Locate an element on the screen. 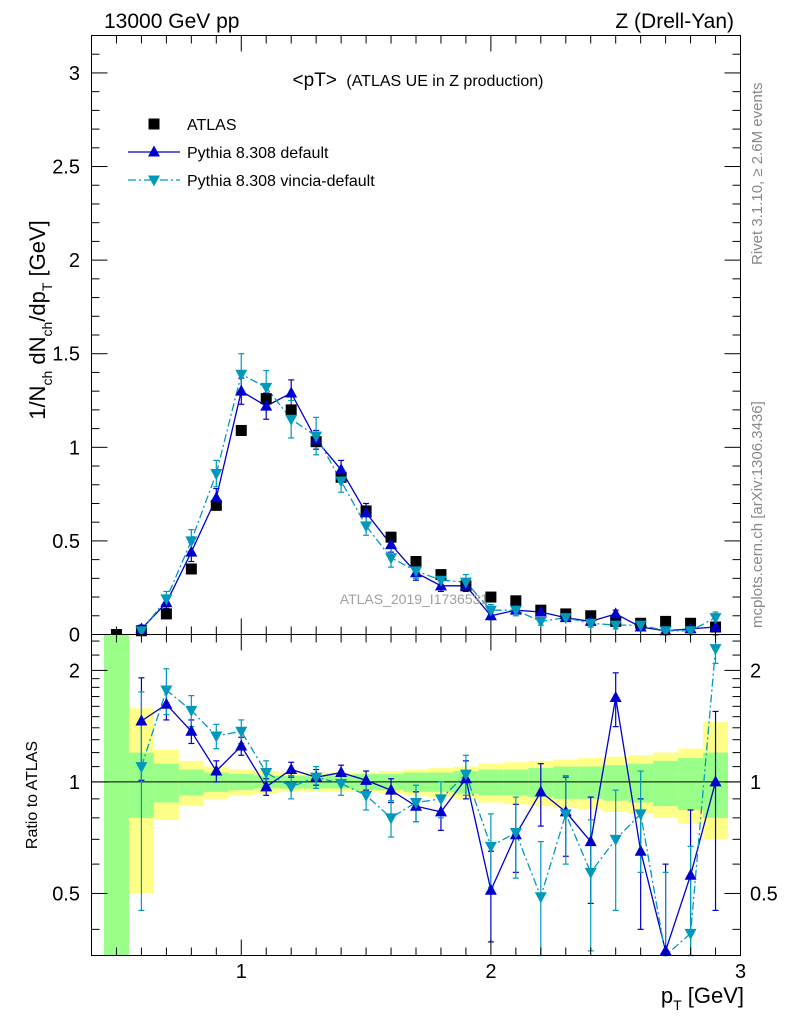 Image resolution: width=786 pixels, height=1024 pixels. main-y-axis-label: 1/Nch dNch/dpT [GeV] is located at coordinates (40, 320).